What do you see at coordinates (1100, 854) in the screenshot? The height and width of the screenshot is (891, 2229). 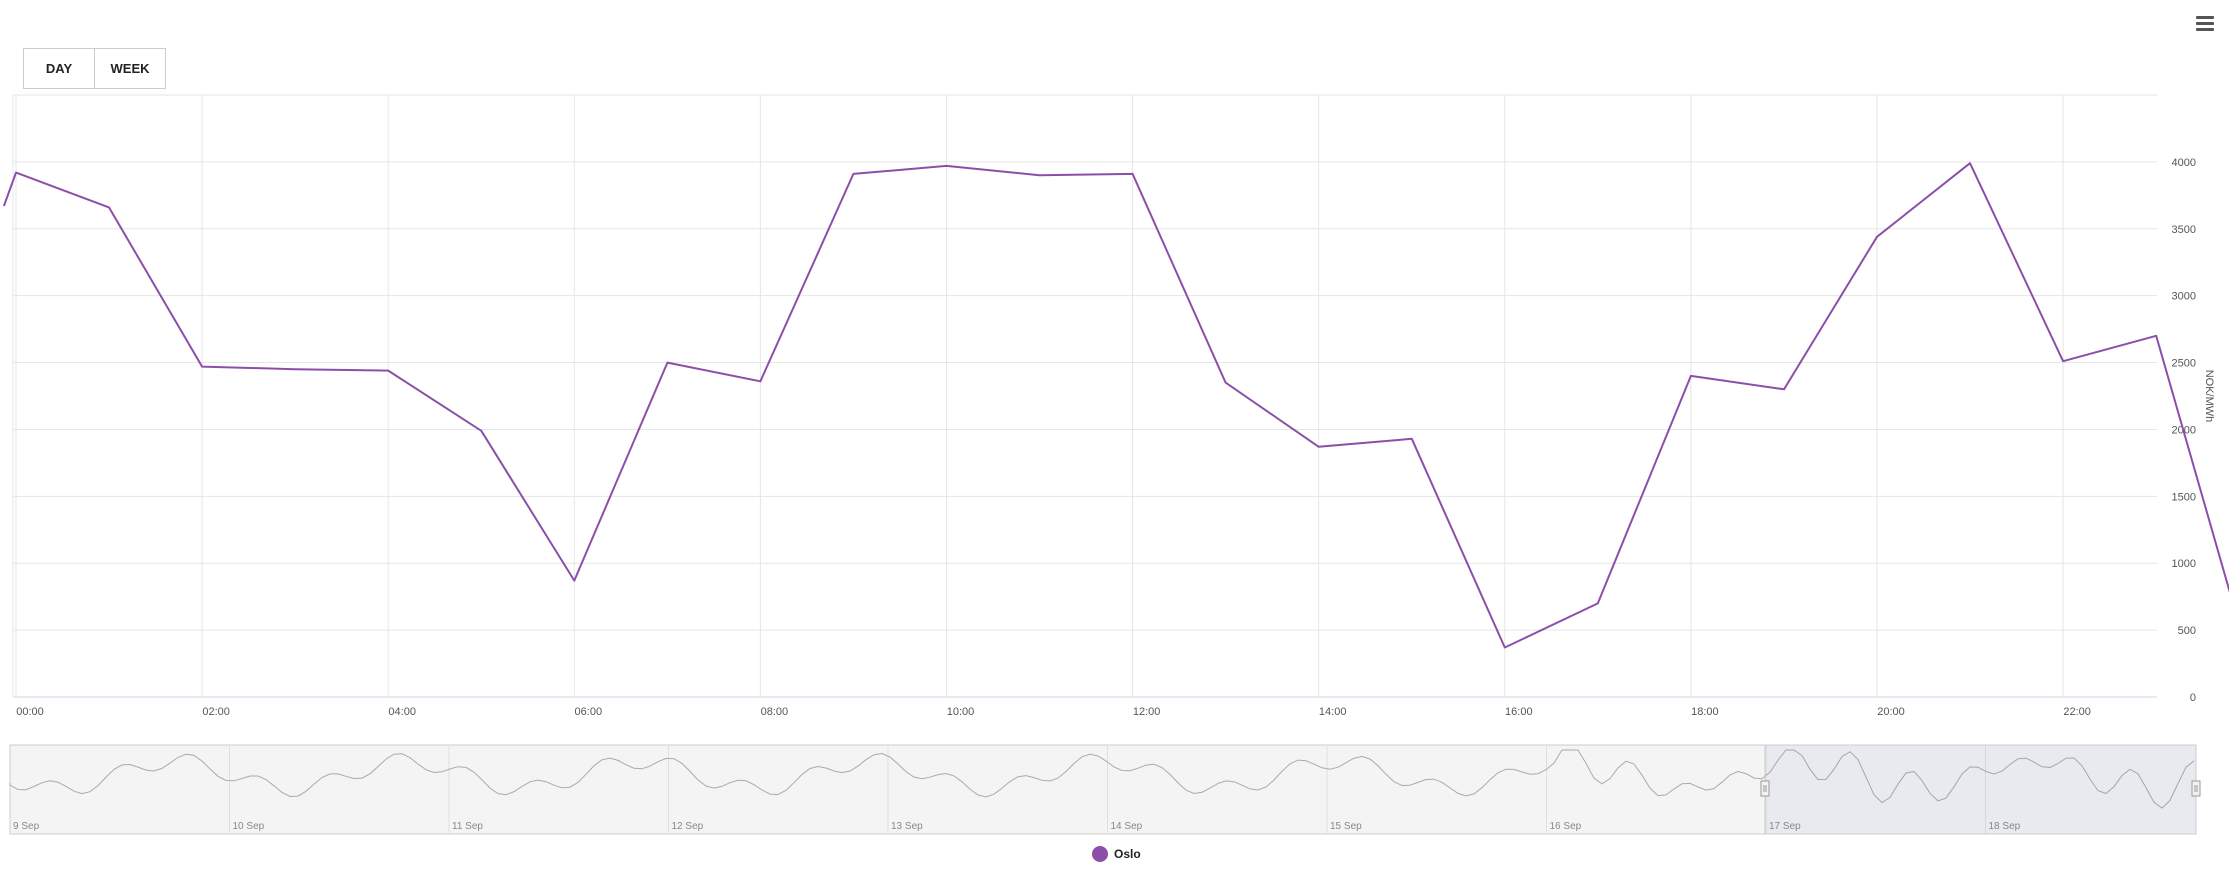 I see `legend-marker` at bounding box center [1100, 854].